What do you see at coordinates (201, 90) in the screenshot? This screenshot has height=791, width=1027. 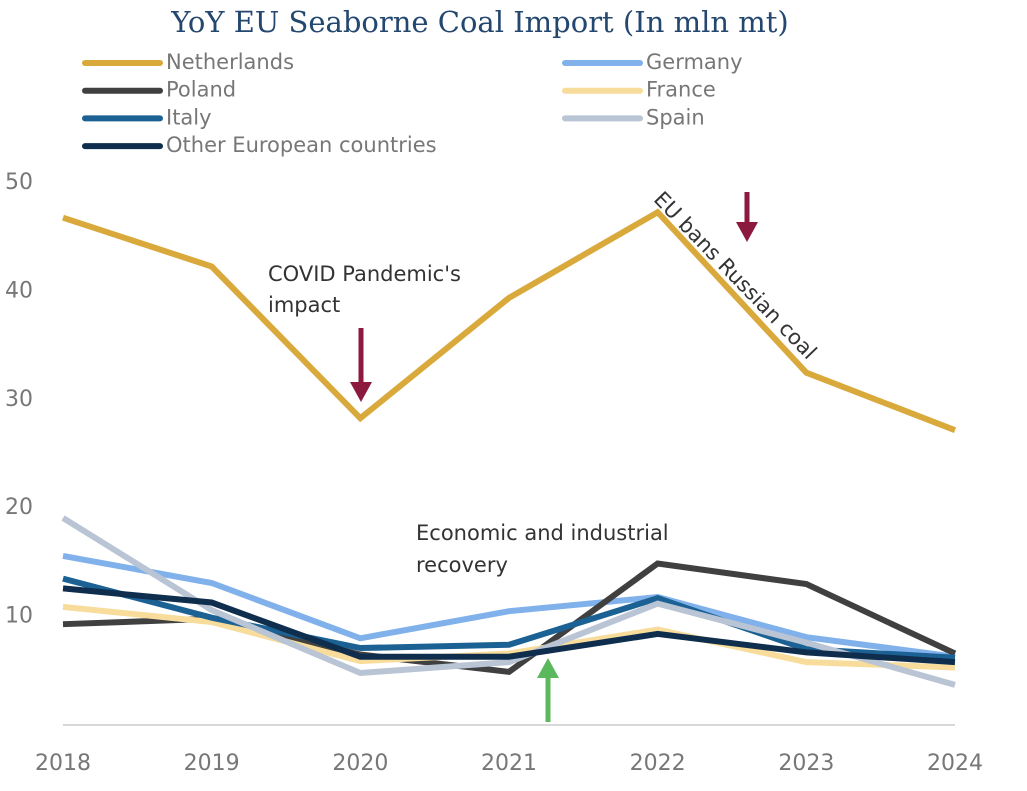 I see `legend-label: Poland` at bounding box center [201, 90].